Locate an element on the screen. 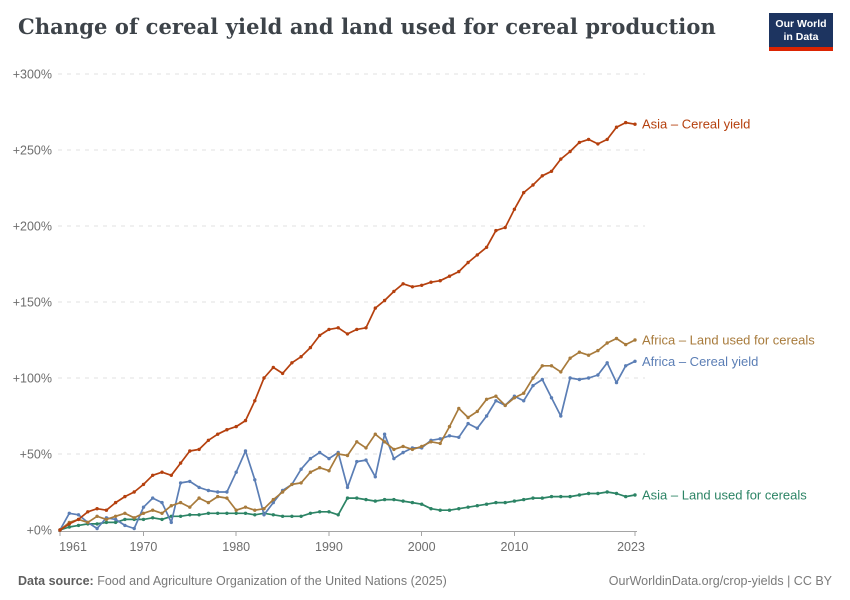 The width and height of the screenshot is (850, 600). x-tick-label: 1990 is located at coordinates (329, 547).